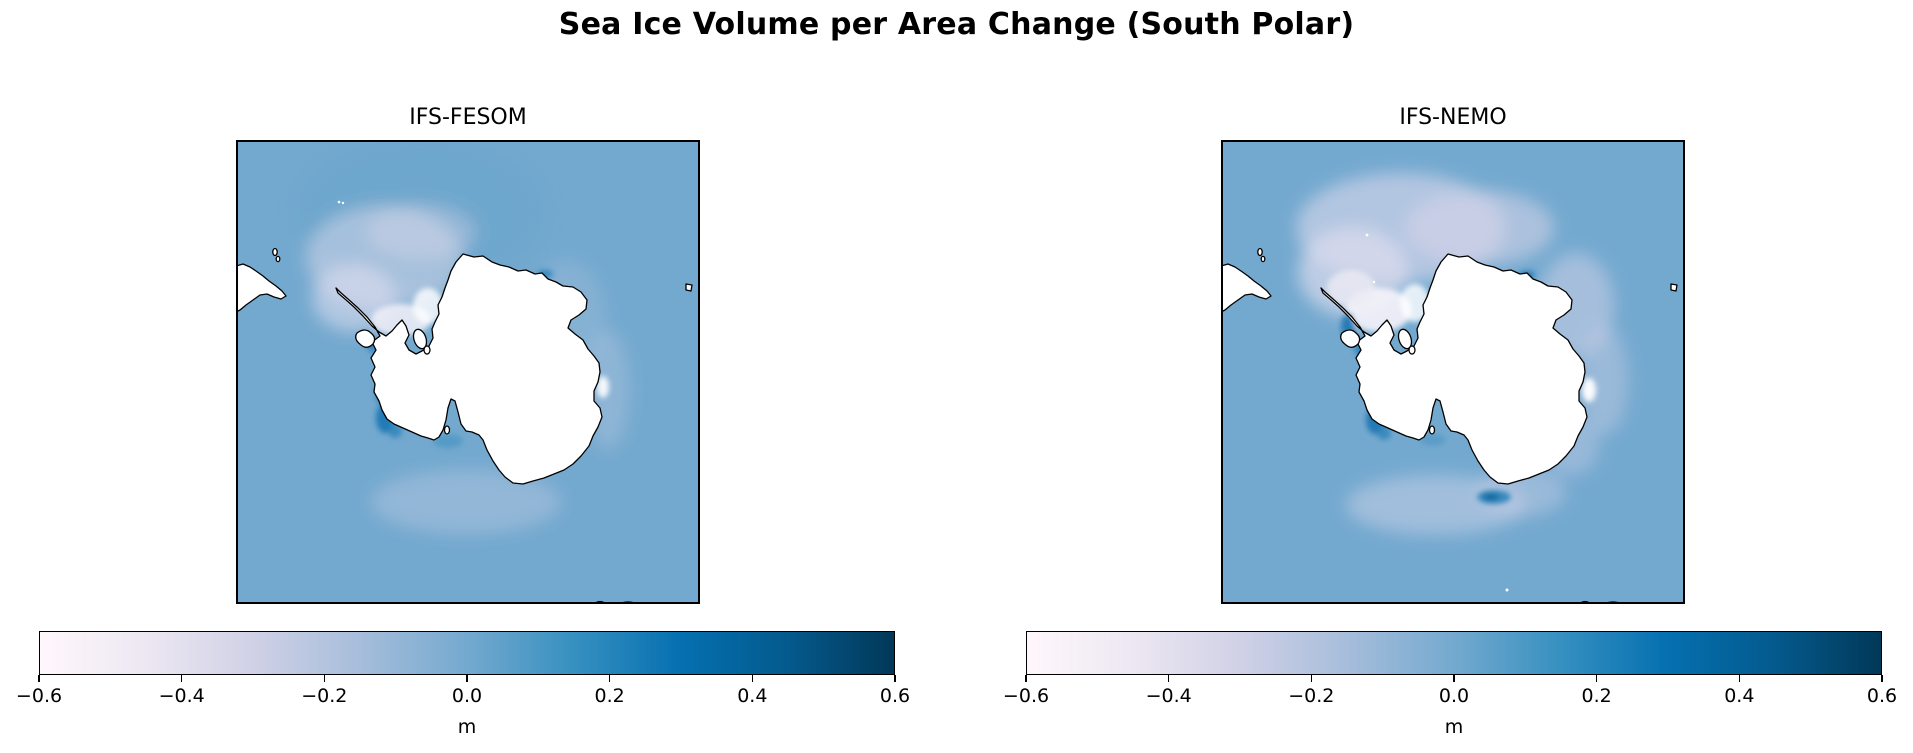 The image size is (1913, 753). Describe the element at coordinates (468, 117) in the screenshot. I see `panel-title-ifs-fesom: IFS-FESOM` at that location.